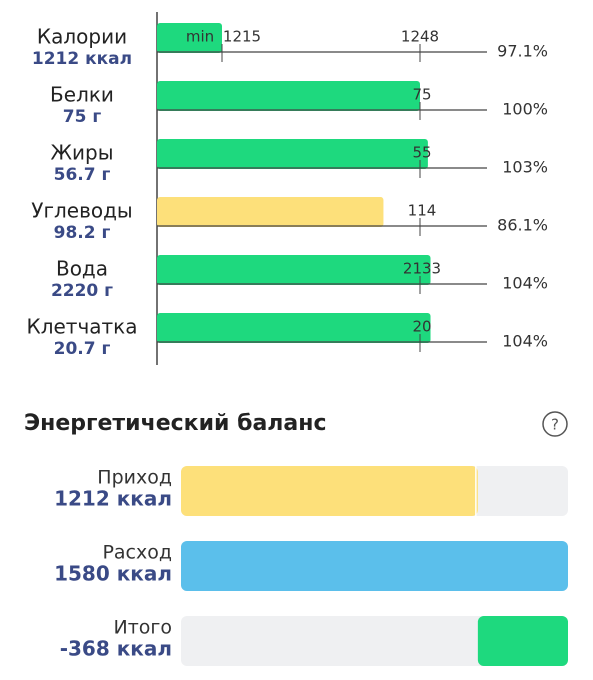 The width and height of the screenshot is (593, 680). Describe the element at coordinates (522, 225) in the screenshot. I see `percent-label: 86.1%` at that location.